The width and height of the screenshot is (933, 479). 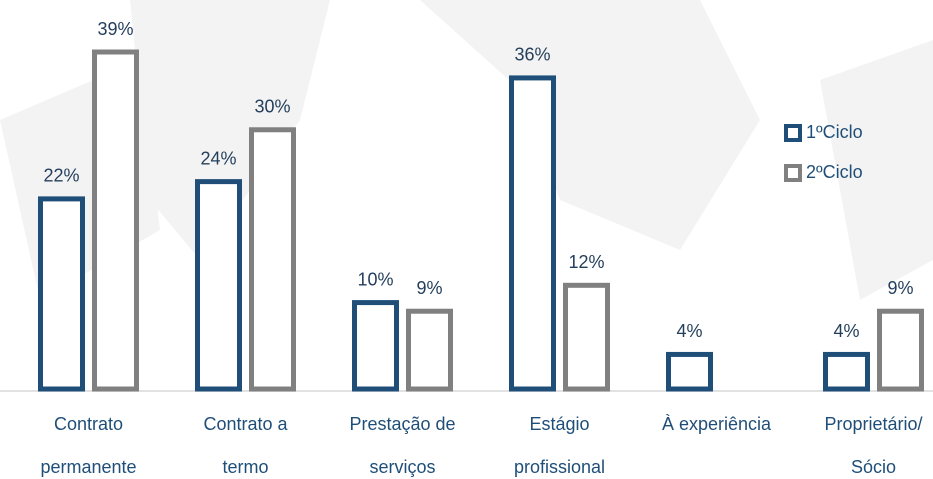 What do you see at coordinates (115, 29) in the screenshot?
I see `value-label: 39%` at bounding box center [115, 29].